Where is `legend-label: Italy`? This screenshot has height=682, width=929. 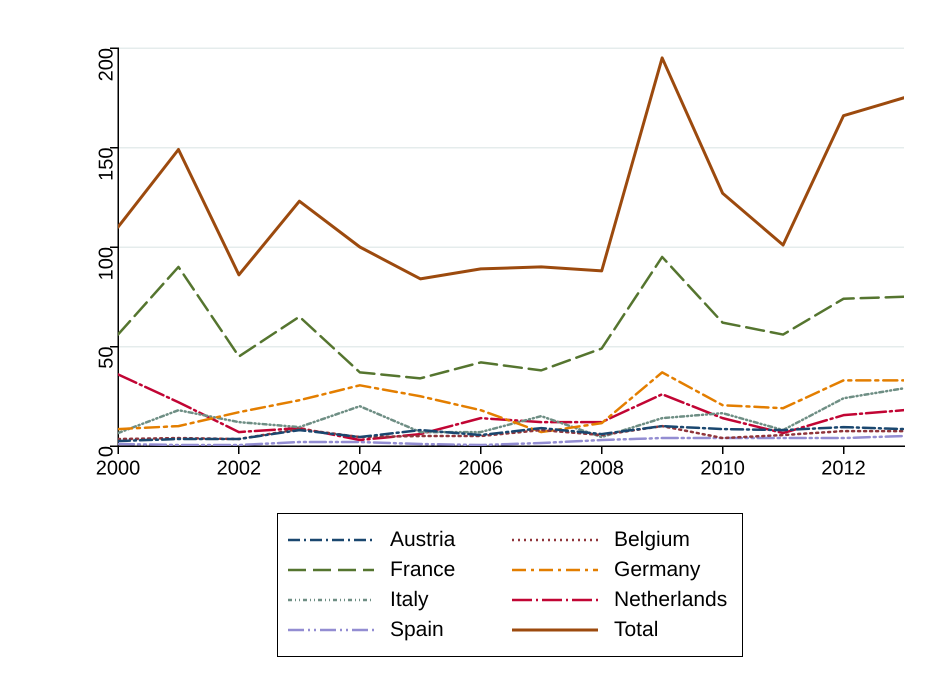
legend-label: Italy is located at coordinates (409, 600).